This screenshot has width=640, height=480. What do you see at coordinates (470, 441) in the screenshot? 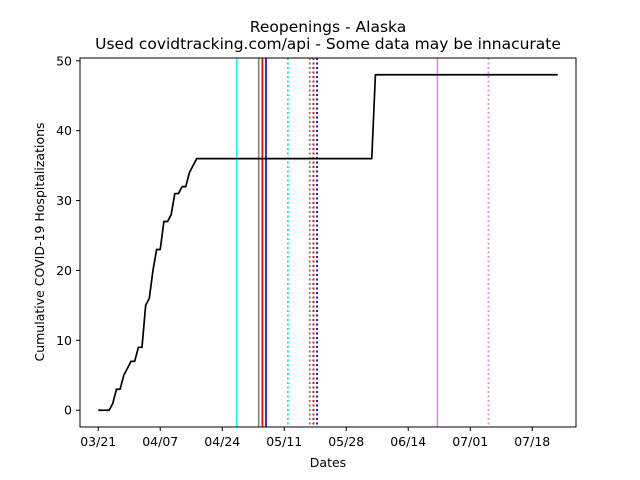
I see `x-tick-label-6: 07/01` at bounding box center [470, 441].